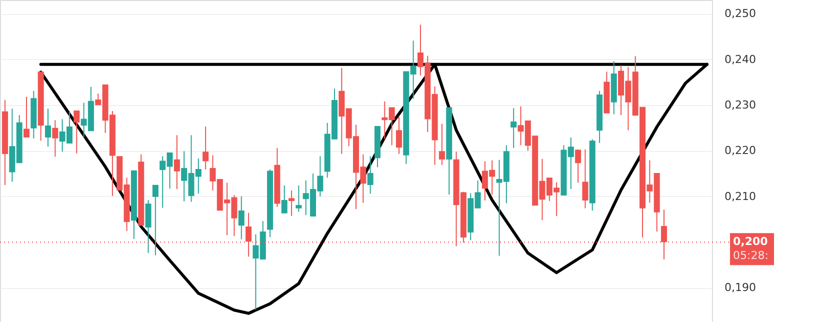 The width and height of the screenshot is (821, 322). Describe the element at coordinates (740, 151) in the screenshot. I see `y-tick-label: 0,220` at that location.